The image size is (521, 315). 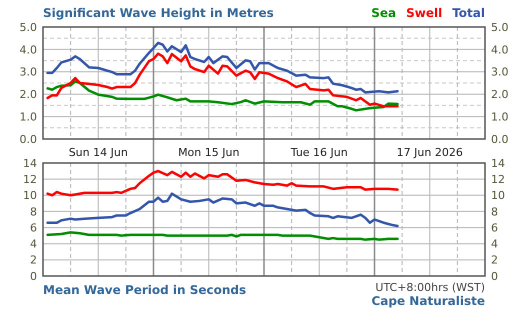 I want to click on y-tick-label: 0, so click(x=33, y=276).